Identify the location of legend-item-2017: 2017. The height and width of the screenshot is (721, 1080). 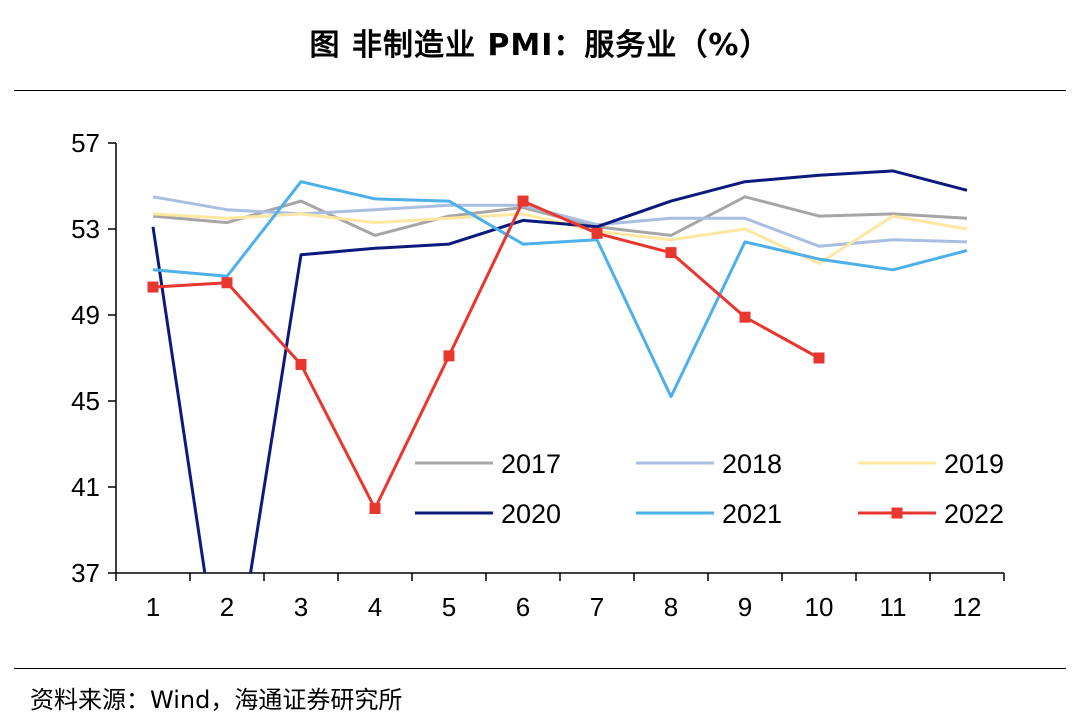
(488, 464).